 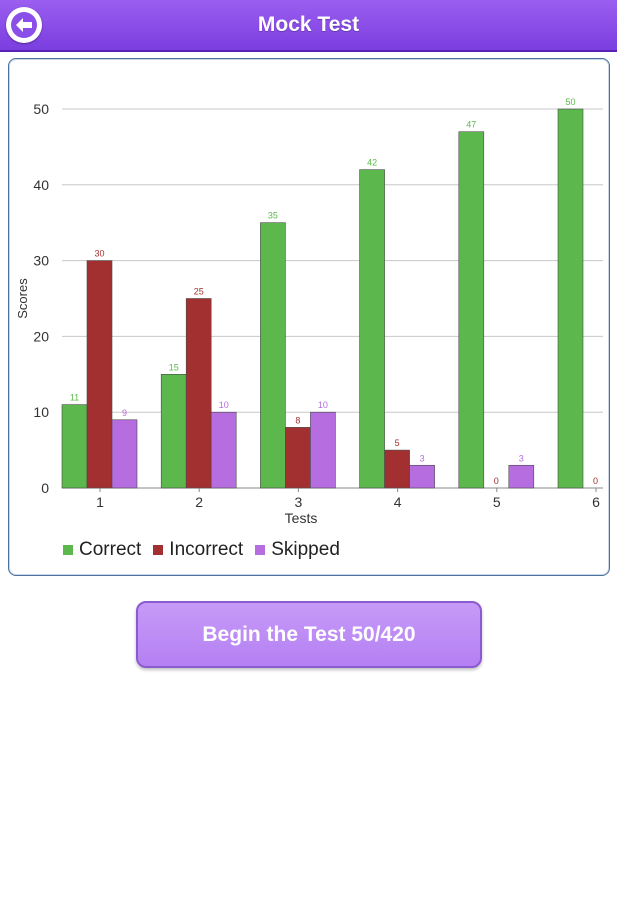 What do you see at coordinates (199, 502) in the screenshot?
I see `x-tick-label: 2` at bounding box center [199, 502].